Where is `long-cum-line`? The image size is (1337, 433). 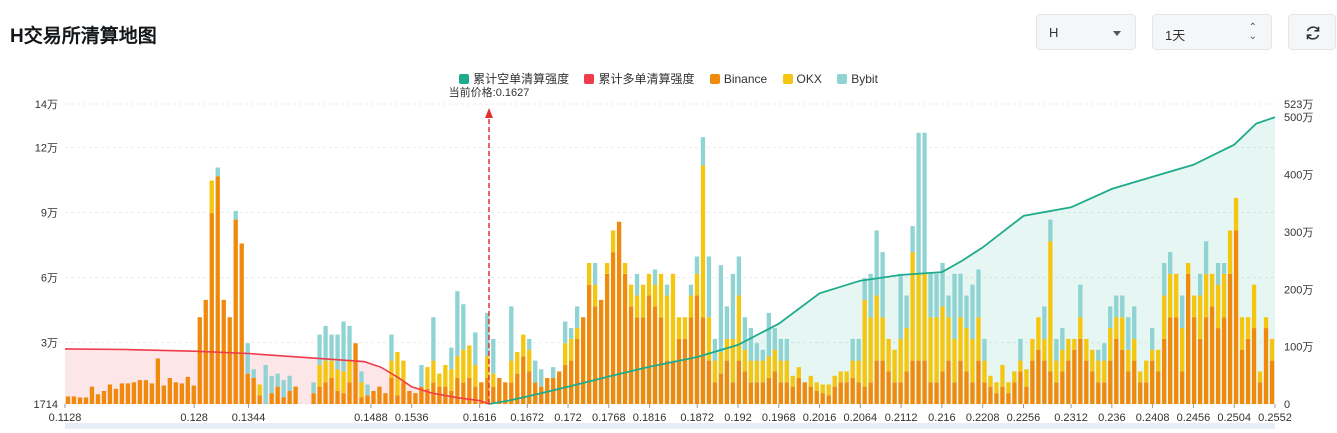
long-cum-line is located at coordinates (277, 376).